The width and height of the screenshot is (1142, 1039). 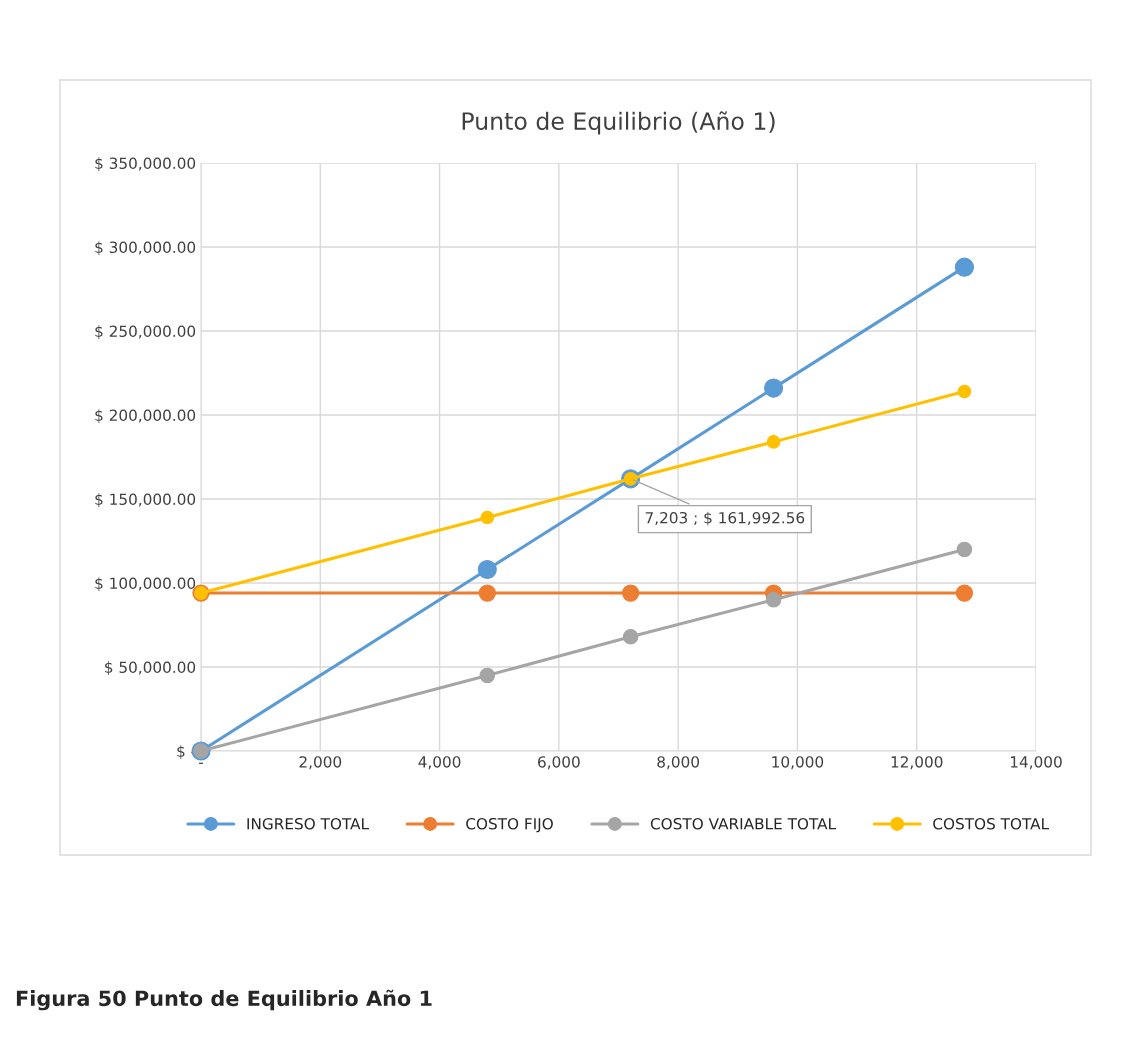 I want to click on x-tick-label: 8,000, so click(x=678, y=763).